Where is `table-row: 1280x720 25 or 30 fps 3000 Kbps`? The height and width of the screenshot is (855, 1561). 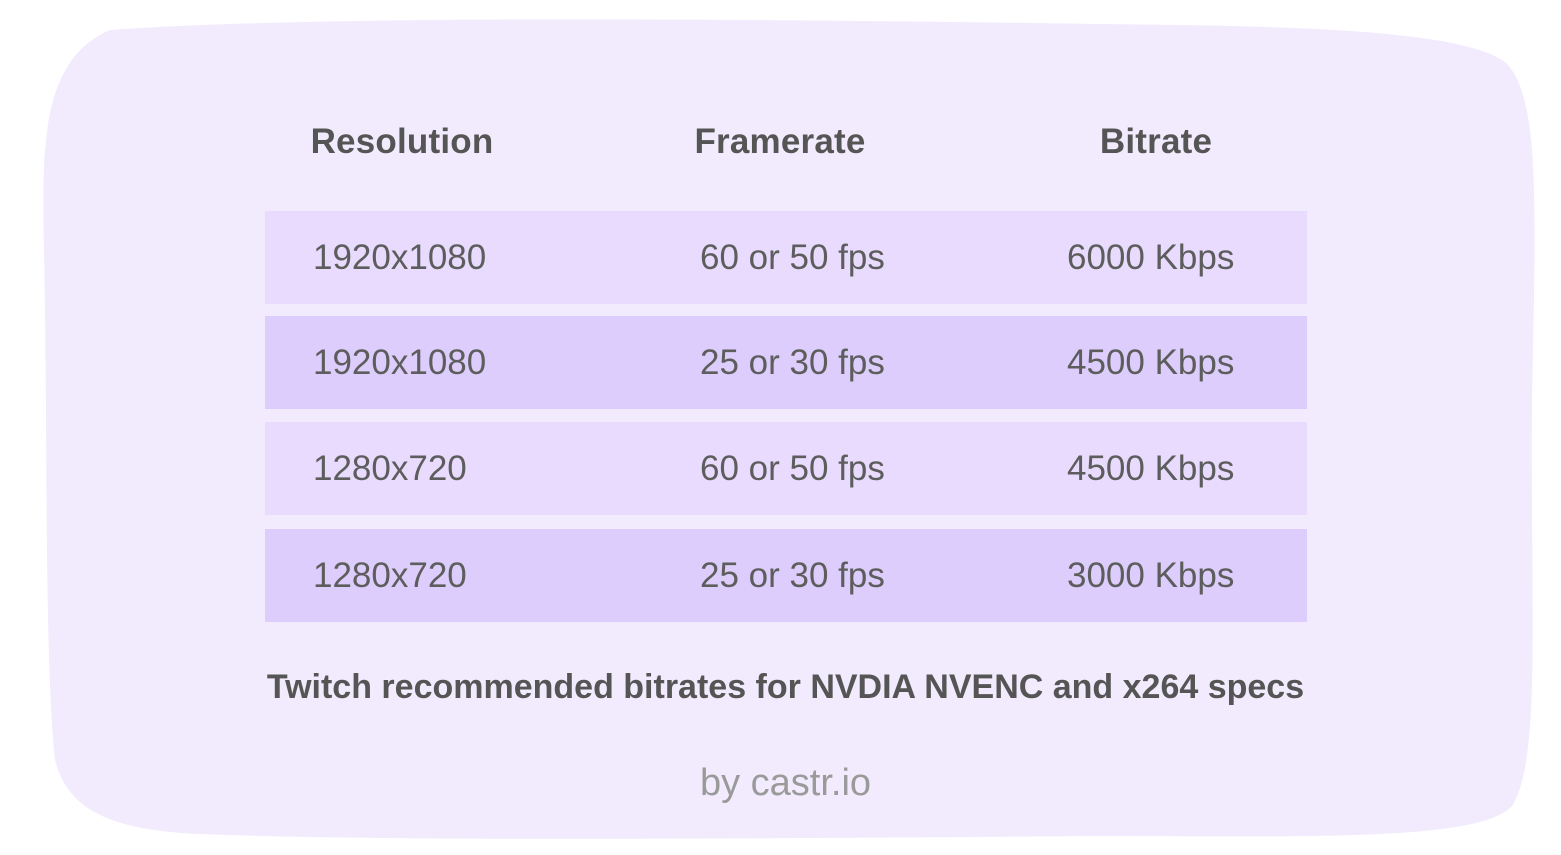 table-row: 1280x720 25 or 30 fps 3000 Kbps is located at coordinates (786, 575).